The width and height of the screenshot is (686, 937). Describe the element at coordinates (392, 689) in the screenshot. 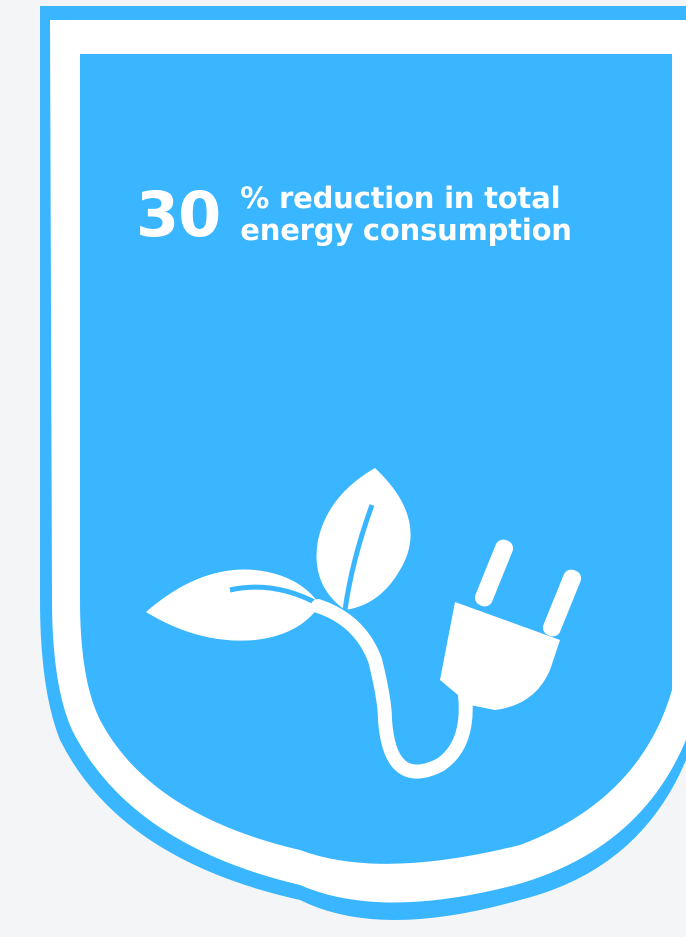

I see `plug-cord` at that location.